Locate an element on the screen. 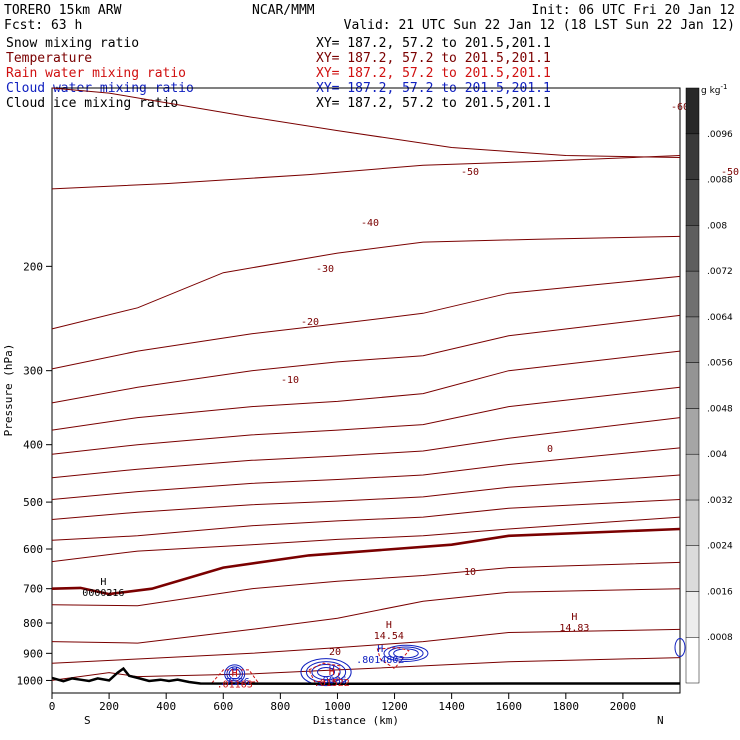 The image size is (740, 740). hydrometeor-contours is located at coordinates (448, 662).